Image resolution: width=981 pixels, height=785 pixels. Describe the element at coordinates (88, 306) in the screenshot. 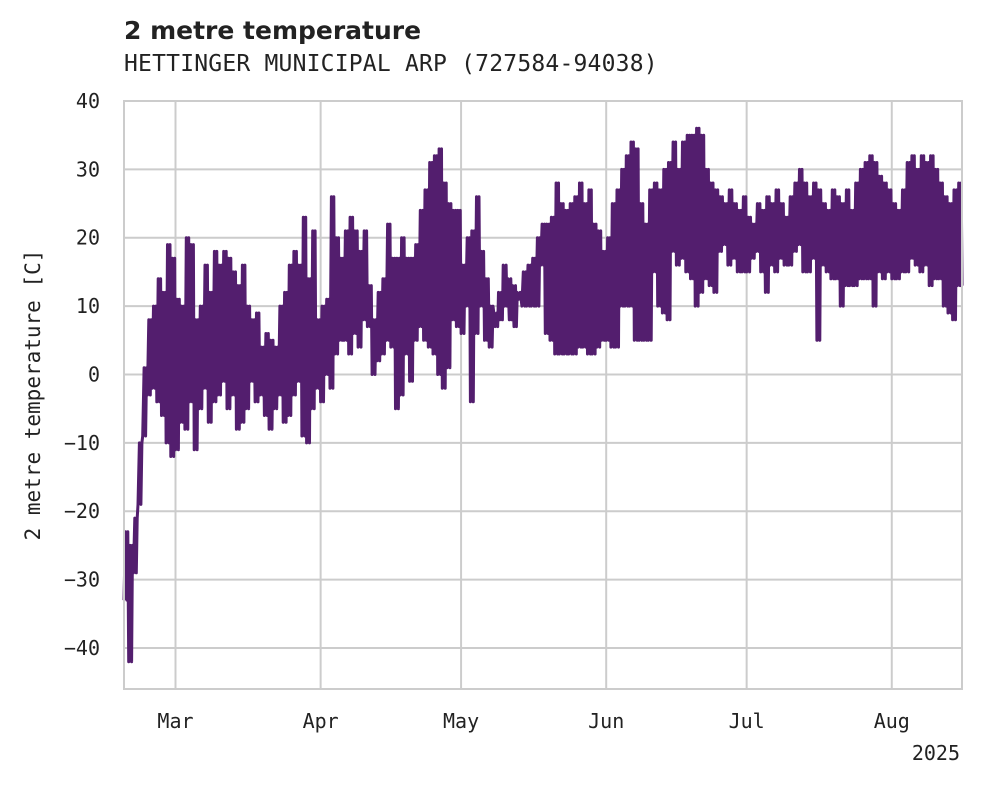

I see `y-tick-label: 10` at that location.